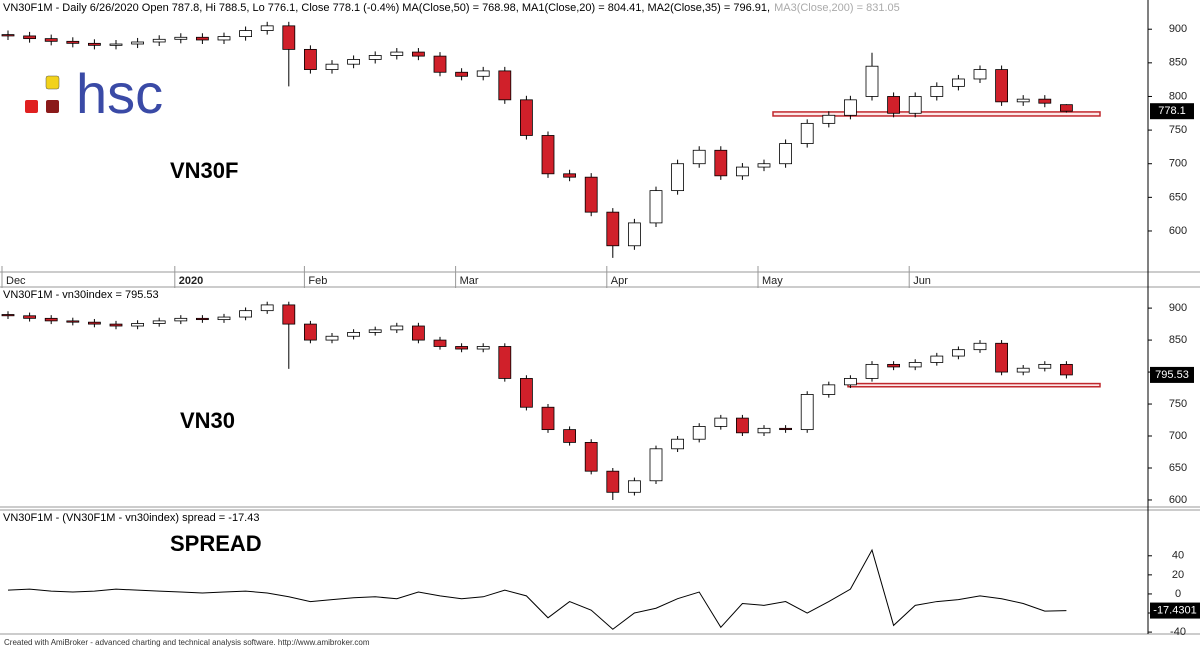  I want to click on y-tick-label: 0, so click(1178, 594).